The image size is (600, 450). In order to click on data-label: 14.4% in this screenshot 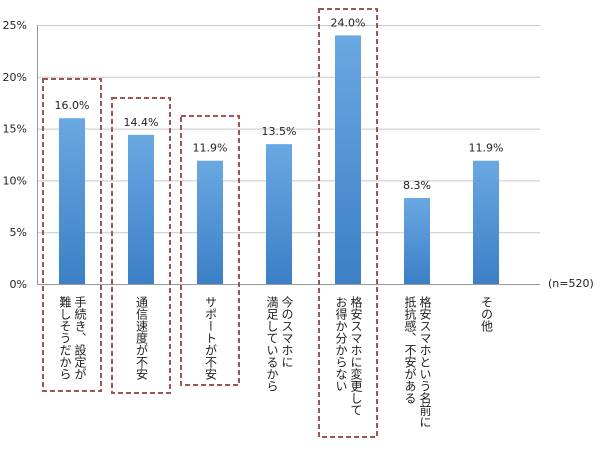, I will do `click(141, 122)`.